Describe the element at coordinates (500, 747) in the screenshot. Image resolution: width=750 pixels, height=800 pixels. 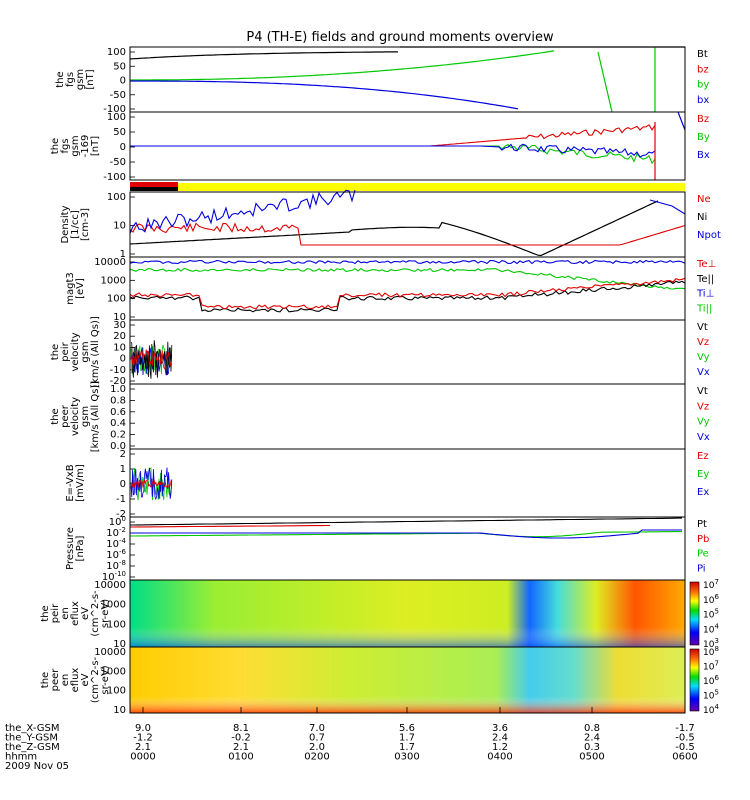
I see `xaxis-value: 1.2` at that location.